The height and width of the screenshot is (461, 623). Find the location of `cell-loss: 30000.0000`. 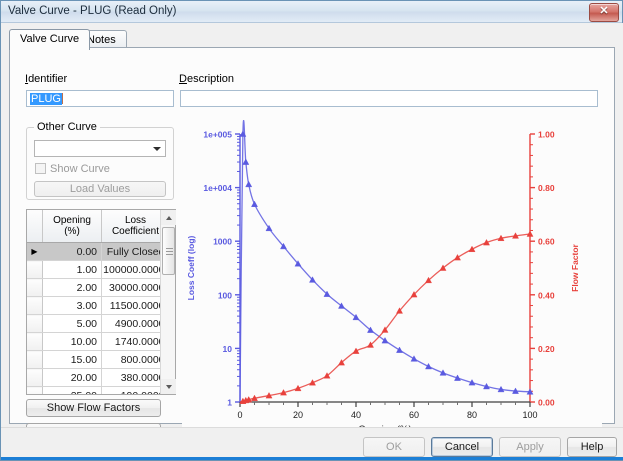

cell-loss: 30000.0000 is located at coordinates (135, 287).